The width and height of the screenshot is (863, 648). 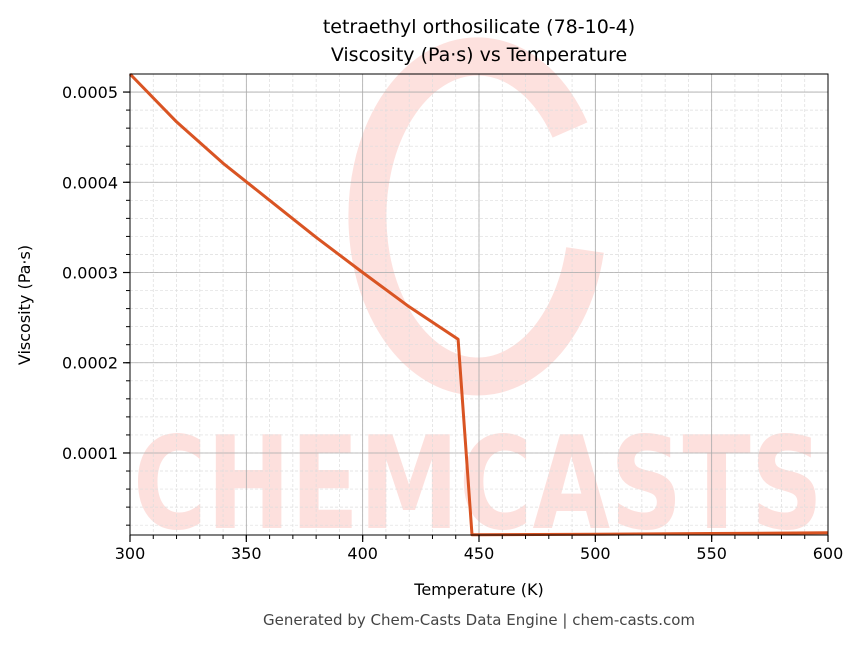 I want to click on y-axis-label: Viscosity (Pa·s), so click(x=24, y=305).